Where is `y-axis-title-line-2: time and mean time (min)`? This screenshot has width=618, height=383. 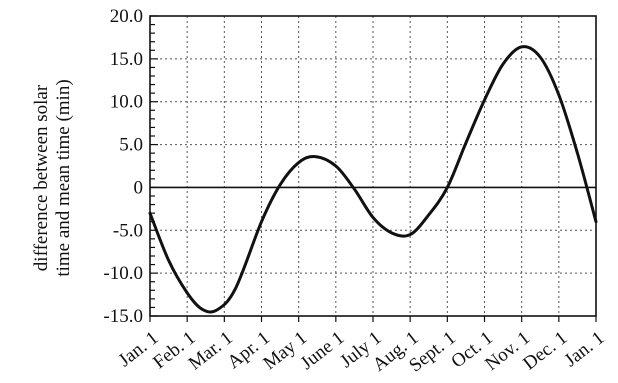 y-axis-title-line-2: time and mean time (min) is located at coordinates (63, 177).